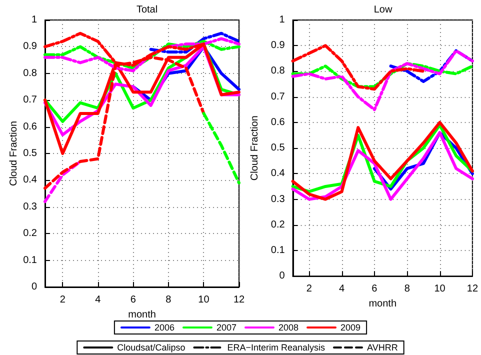  I want to click on legend-label: Cloudsat/Calipso, so click(151, 347).